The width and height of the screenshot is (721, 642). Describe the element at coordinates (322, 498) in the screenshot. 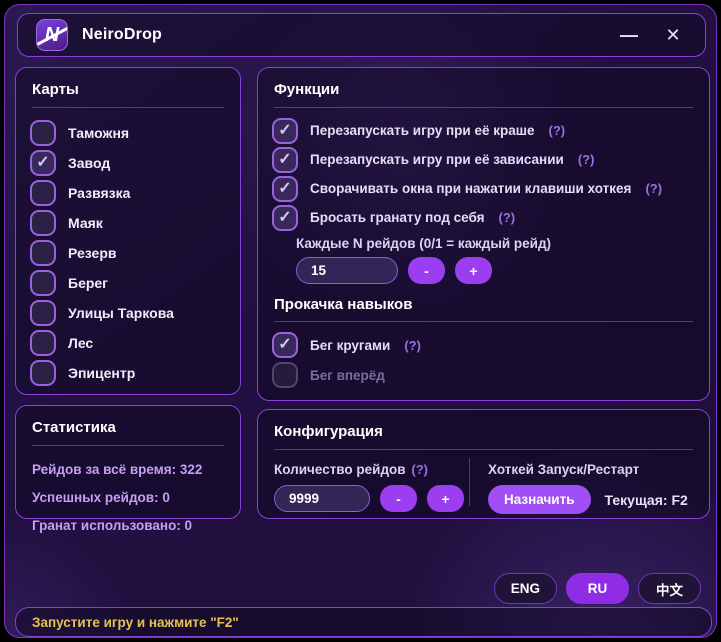

I see `raid-count-input` at that location.